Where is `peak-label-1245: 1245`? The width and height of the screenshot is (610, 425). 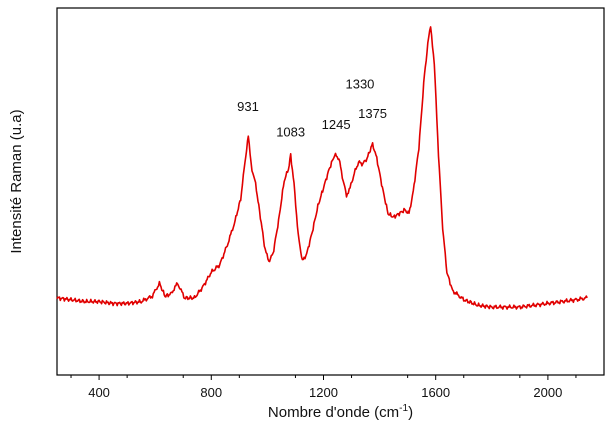 peak-label-1245: 1245 is located at coordinates (336, 124).